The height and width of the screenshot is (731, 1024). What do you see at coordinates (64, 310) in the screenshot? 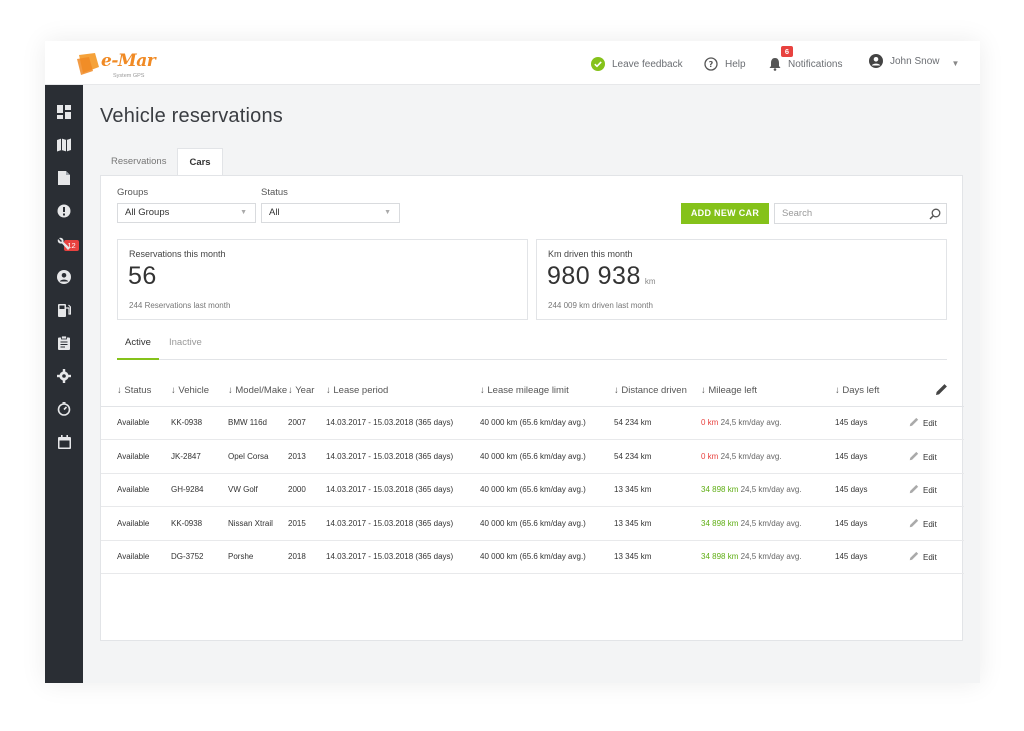
I see `fuel-icon` at bounding box center [64, 310].